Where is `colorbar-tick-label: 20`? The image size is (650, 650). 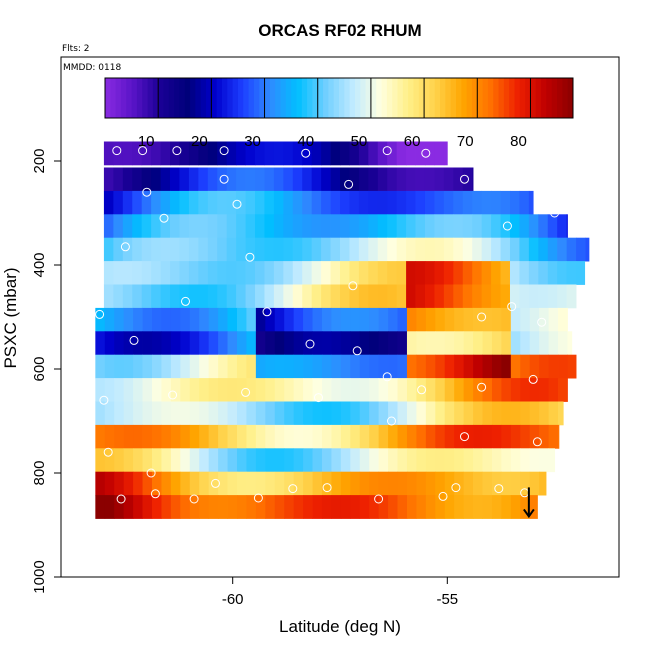 colorbar-tick-label: 20 is located at coordinates (199, 141).